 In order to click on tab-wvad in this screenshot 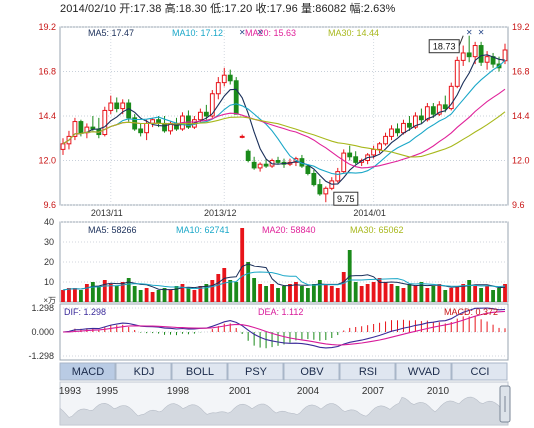, I will do `click(423, 371)`.